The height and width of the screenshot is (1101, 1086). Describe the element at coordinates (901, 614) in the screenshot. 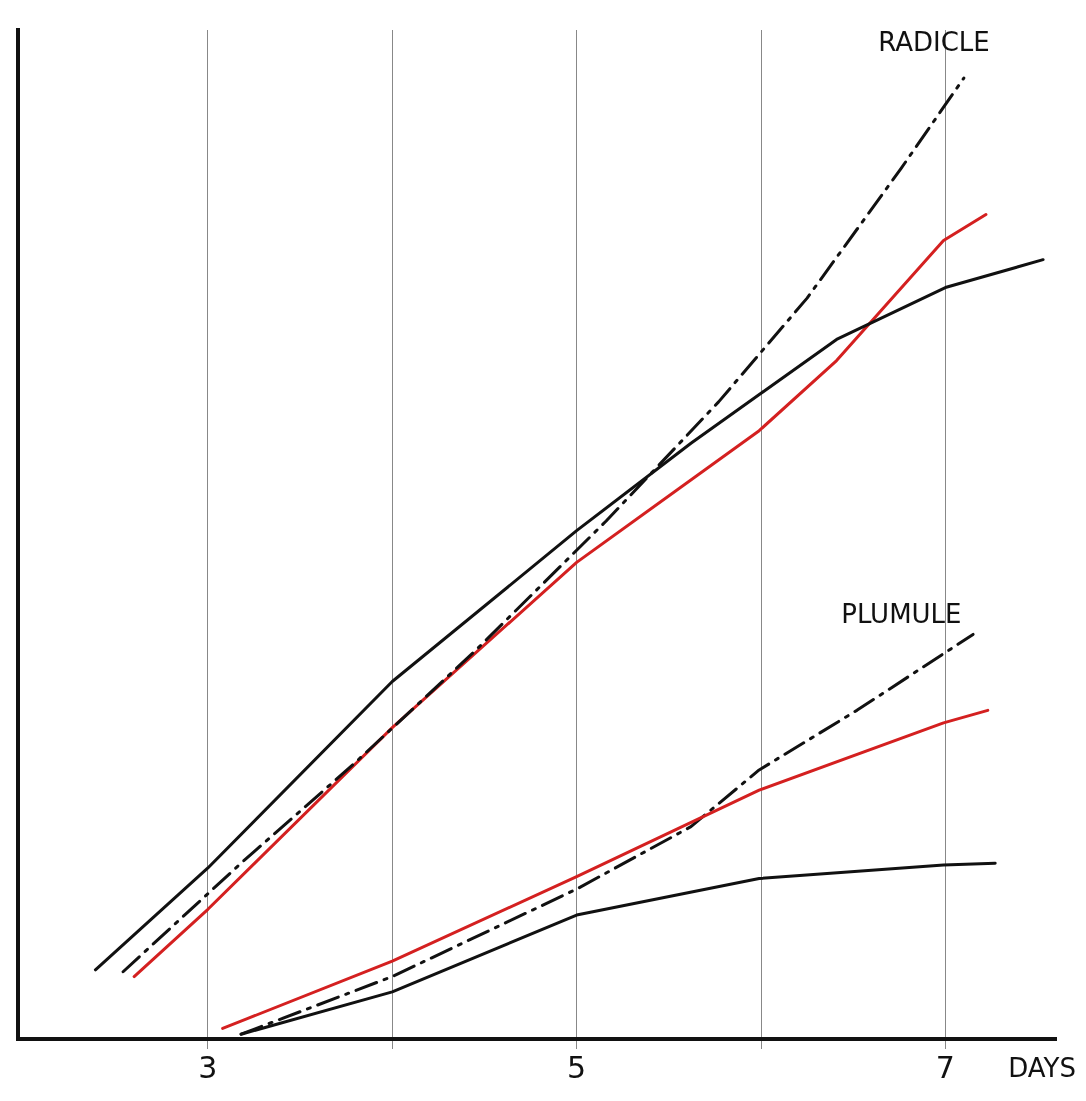

I see `annotation: PLUMULE` at that location.